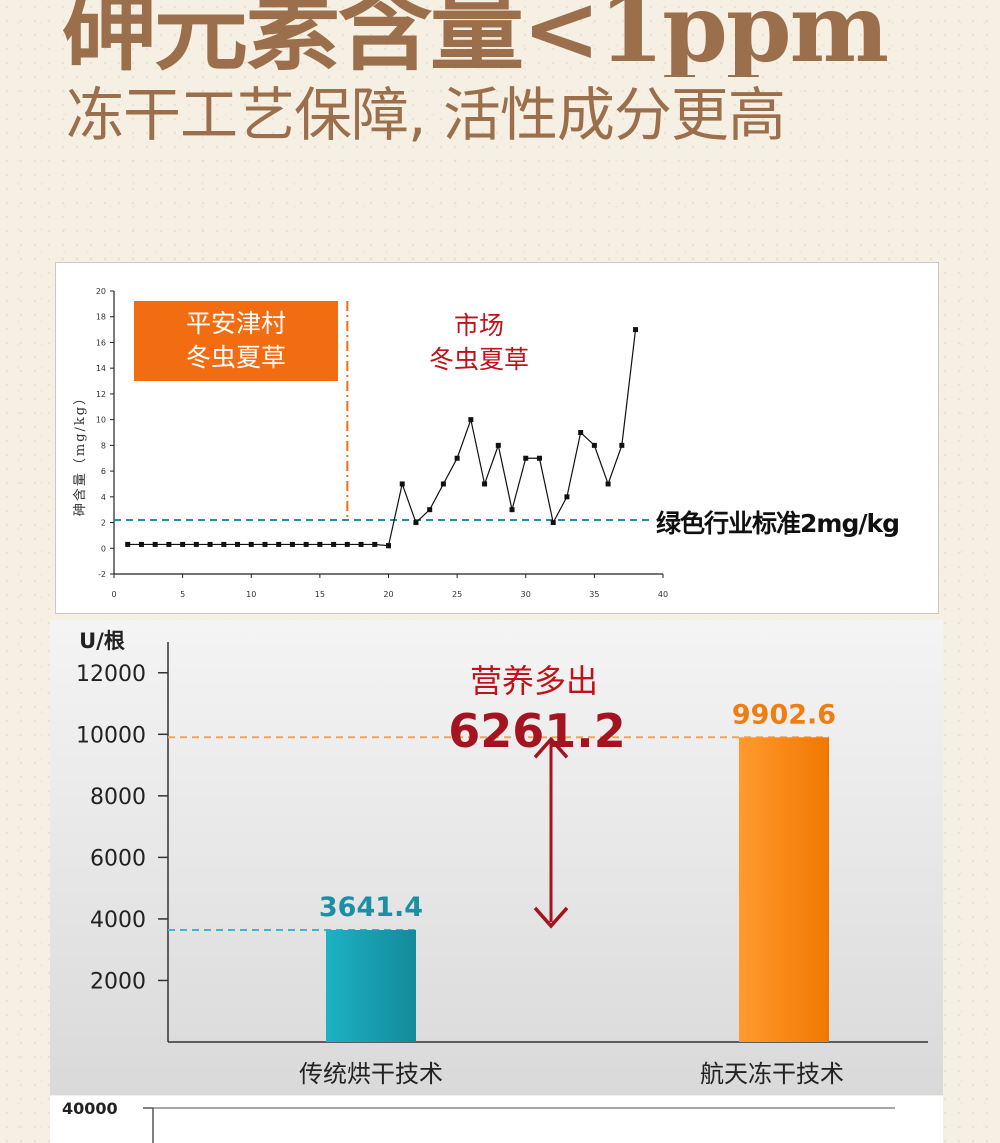 The width and height of the screenshot is (1000, 1143). Describe the element at coordinates (478, 1121) in the screenshot. I see `third-chart: 40000` at that location.